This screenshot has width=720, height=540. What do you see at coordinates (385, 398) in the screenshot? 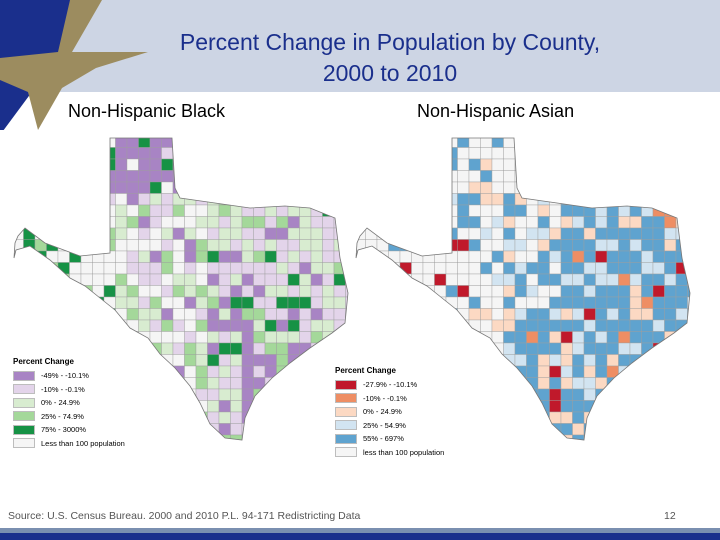
I see `legend-label: -10% - -0.1%` at bounding box center [385, 398].